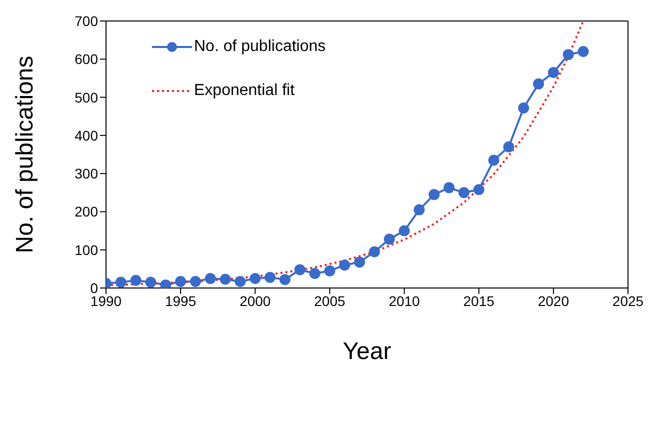 The height and width of the screenshot is (447, 649). I want to click on legend-label: Exponential fit, so click(244, 91).